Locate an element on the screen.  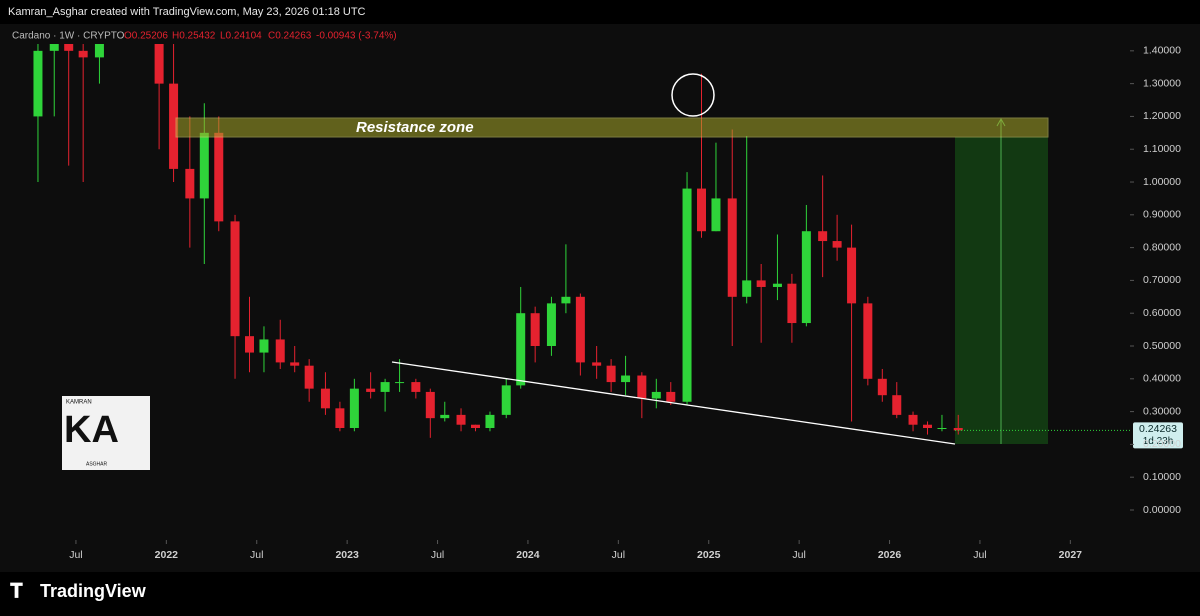
open: O0.25206 is located at coordinates (146, 36).